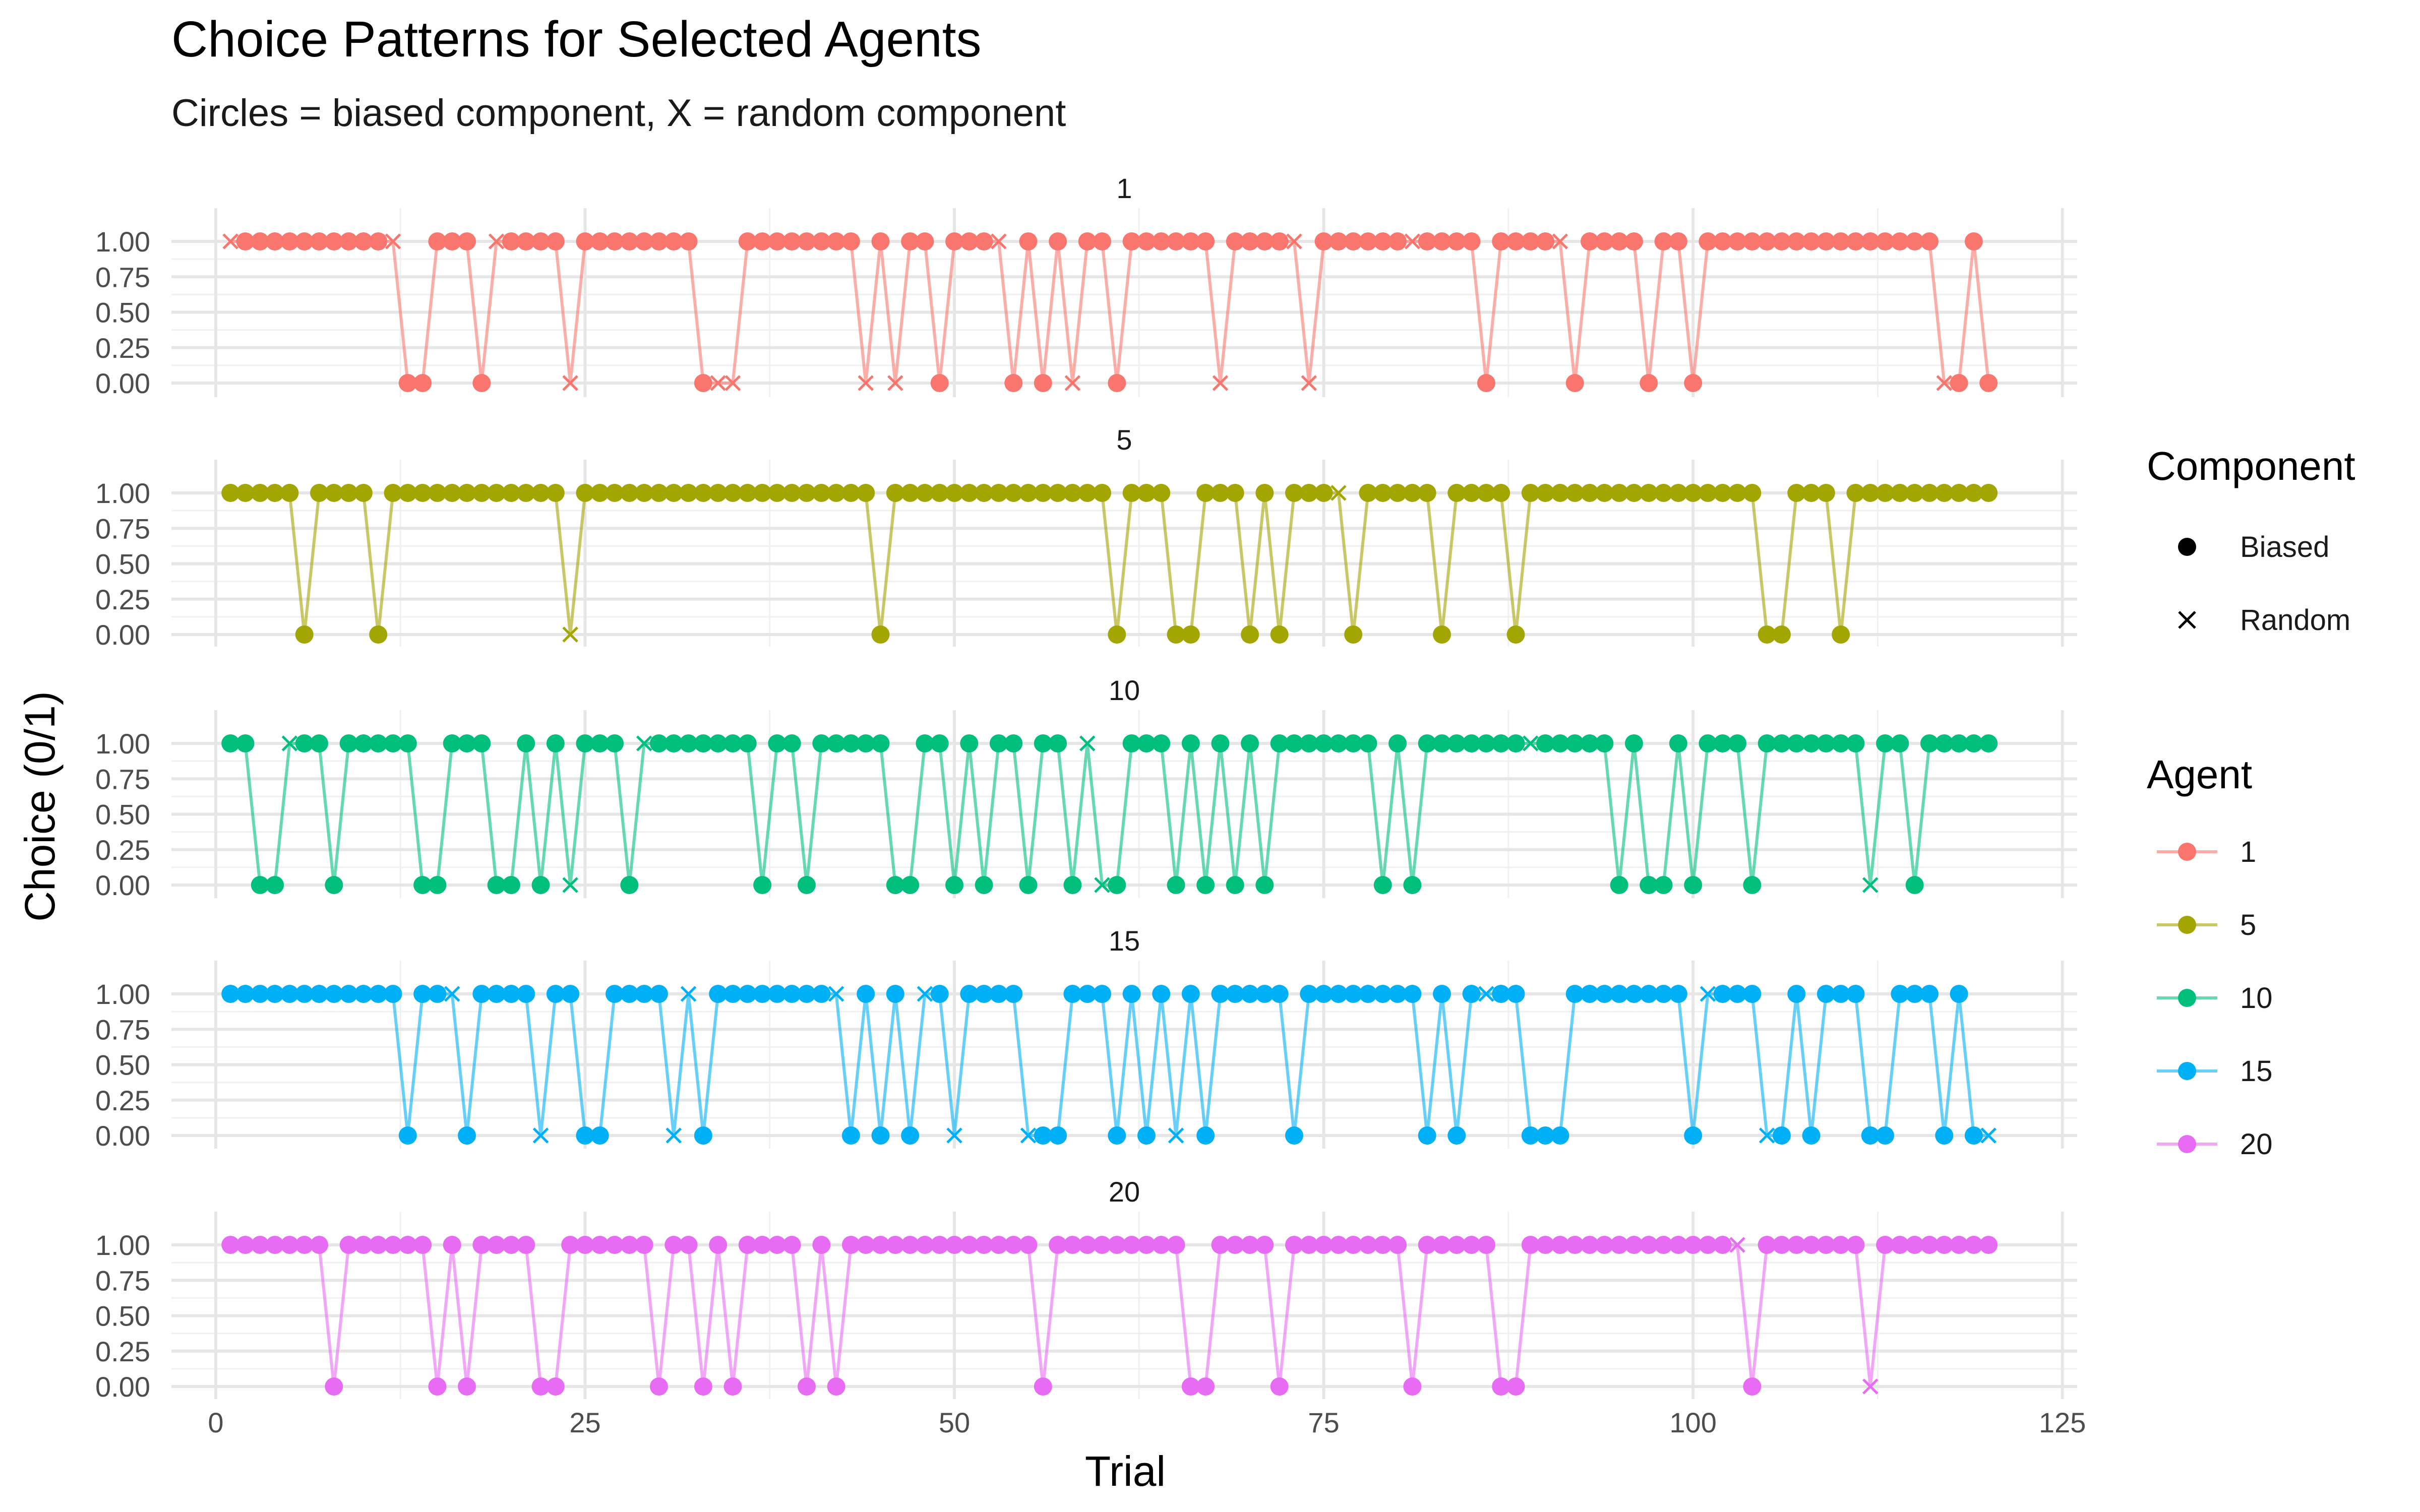 Image resolution: width=2420 pixels, height=1512 pixels. I want to click on y-tick-label: 0.50, so click(122, 564).